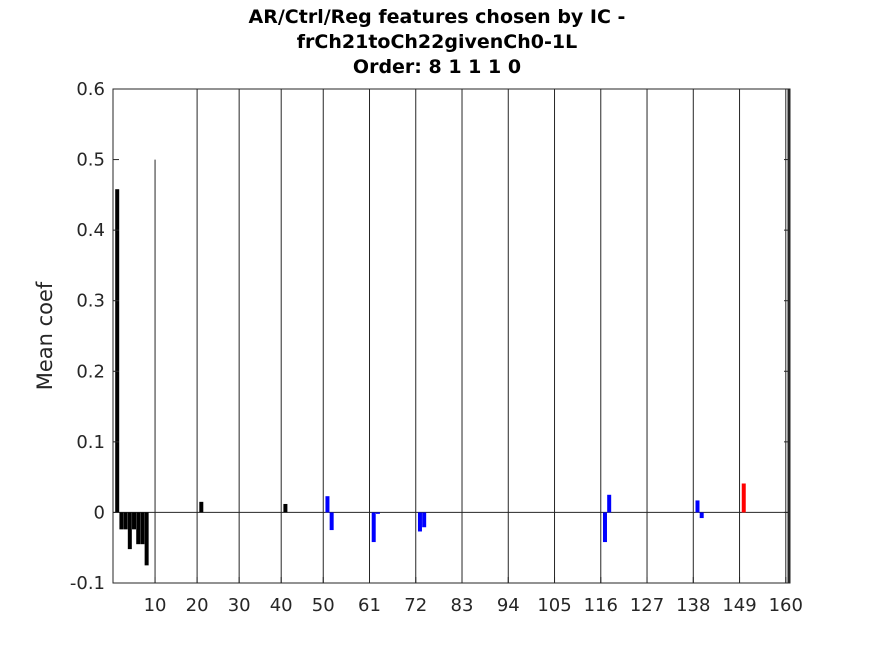 This screenshot has height=660, width=875. What do you see at coordinates (323, 605) in the screenshot?
I see `x-tick-label: 50` at bounding box center [323, 605].